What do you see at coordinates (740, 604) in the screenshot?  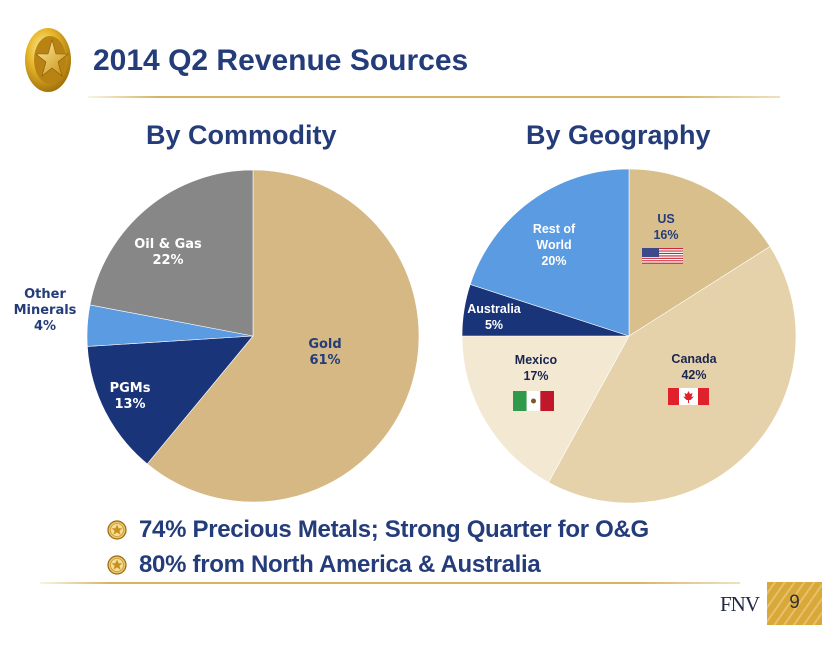 I see `brand-wordmark: FNV` at bounding box center [740, 604].